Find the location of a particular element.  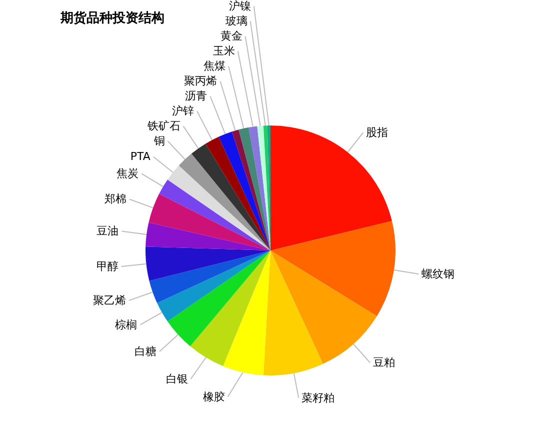

slice-label: 股指 is located at coordinates (377, 133).